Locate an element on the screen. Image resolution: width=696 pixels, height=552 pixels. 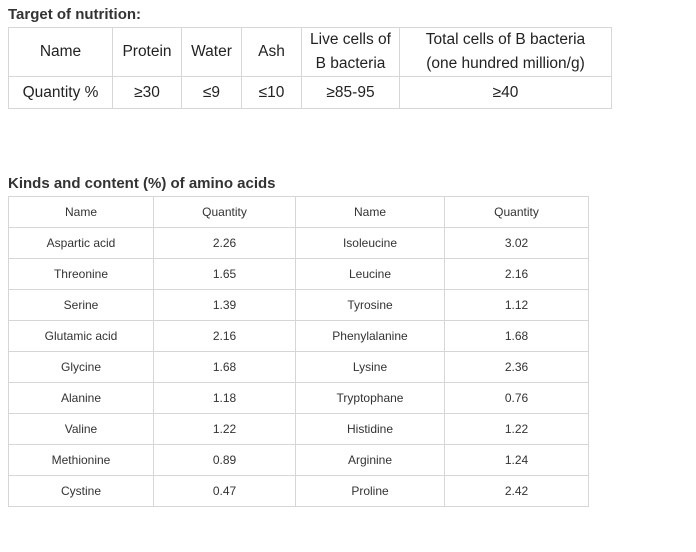
amino-name: Histidine is located at coordinates (370, 429).